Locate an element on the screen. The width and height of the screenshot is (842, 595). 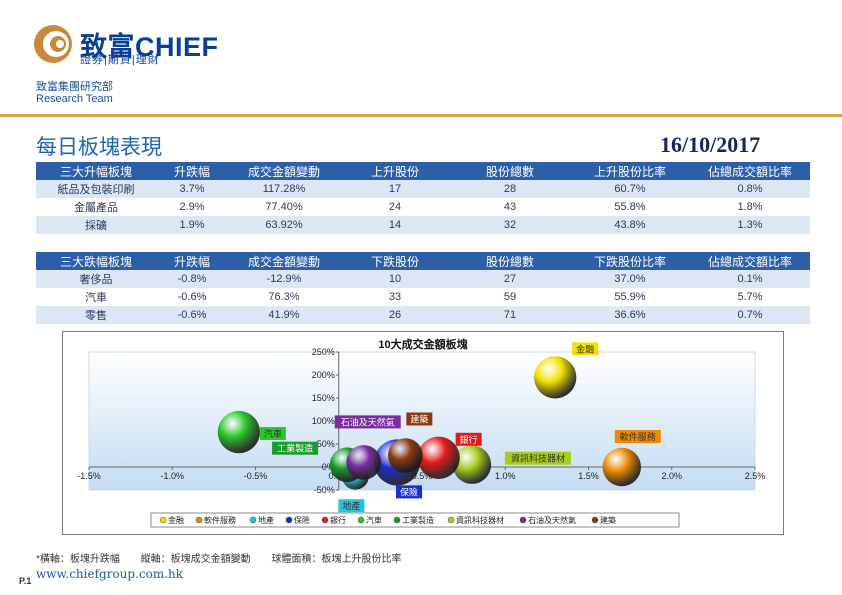
legend-box is located at coordinates (415, 520).